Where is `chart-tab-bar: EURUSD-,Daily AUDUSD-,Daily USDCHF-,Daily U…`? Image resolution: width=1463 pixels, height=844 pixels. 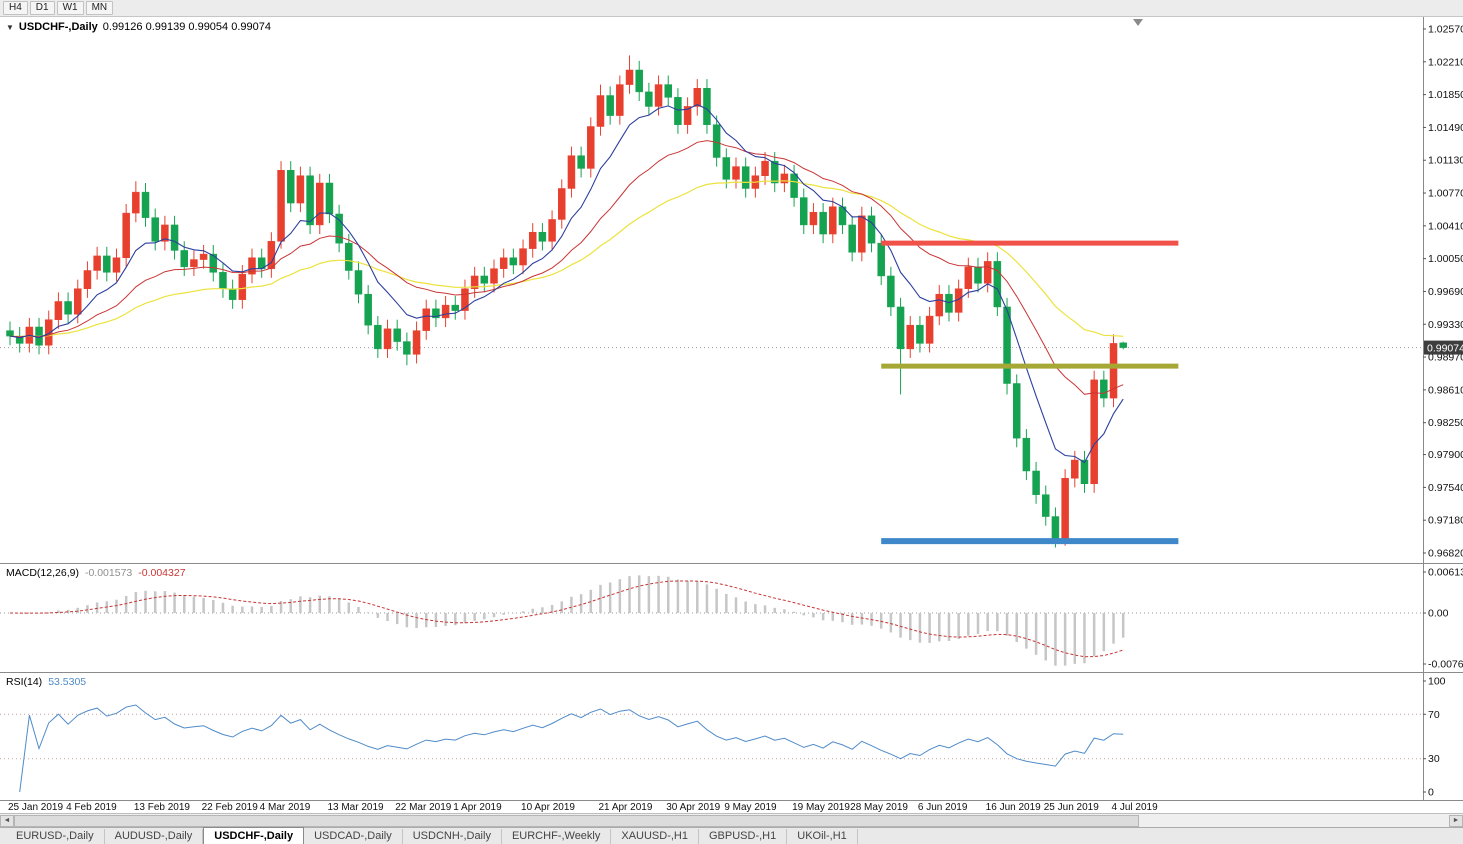 chart-tab-bar: EURUSD-,Daily AUDUSD-,Daily USDCHF-,Daily U… is located at coordinates (731, 835).